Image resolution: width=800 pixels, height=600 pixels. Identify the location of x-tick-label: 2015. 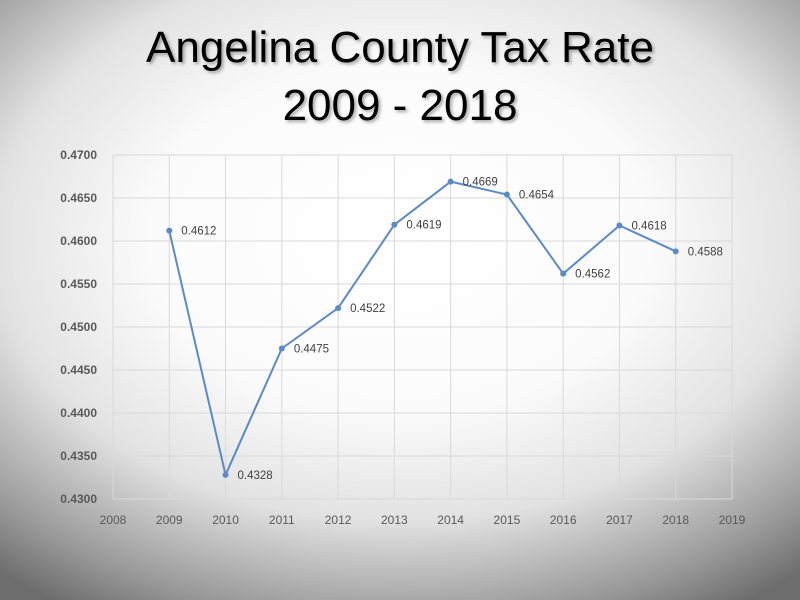
(507, 520).